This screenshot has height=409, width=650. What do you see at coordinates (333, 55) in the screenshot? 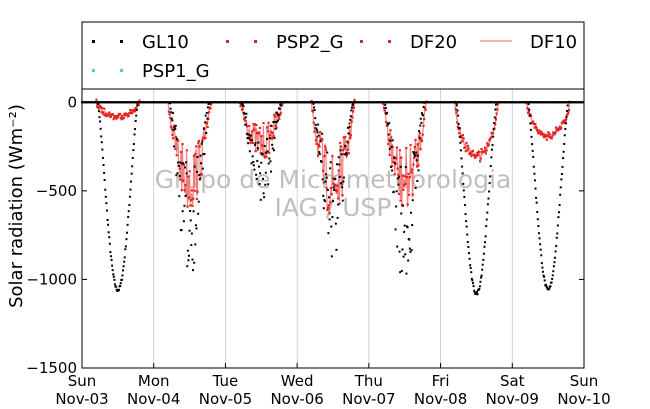
I see `legend-frame` at bounding box center [333, 55].